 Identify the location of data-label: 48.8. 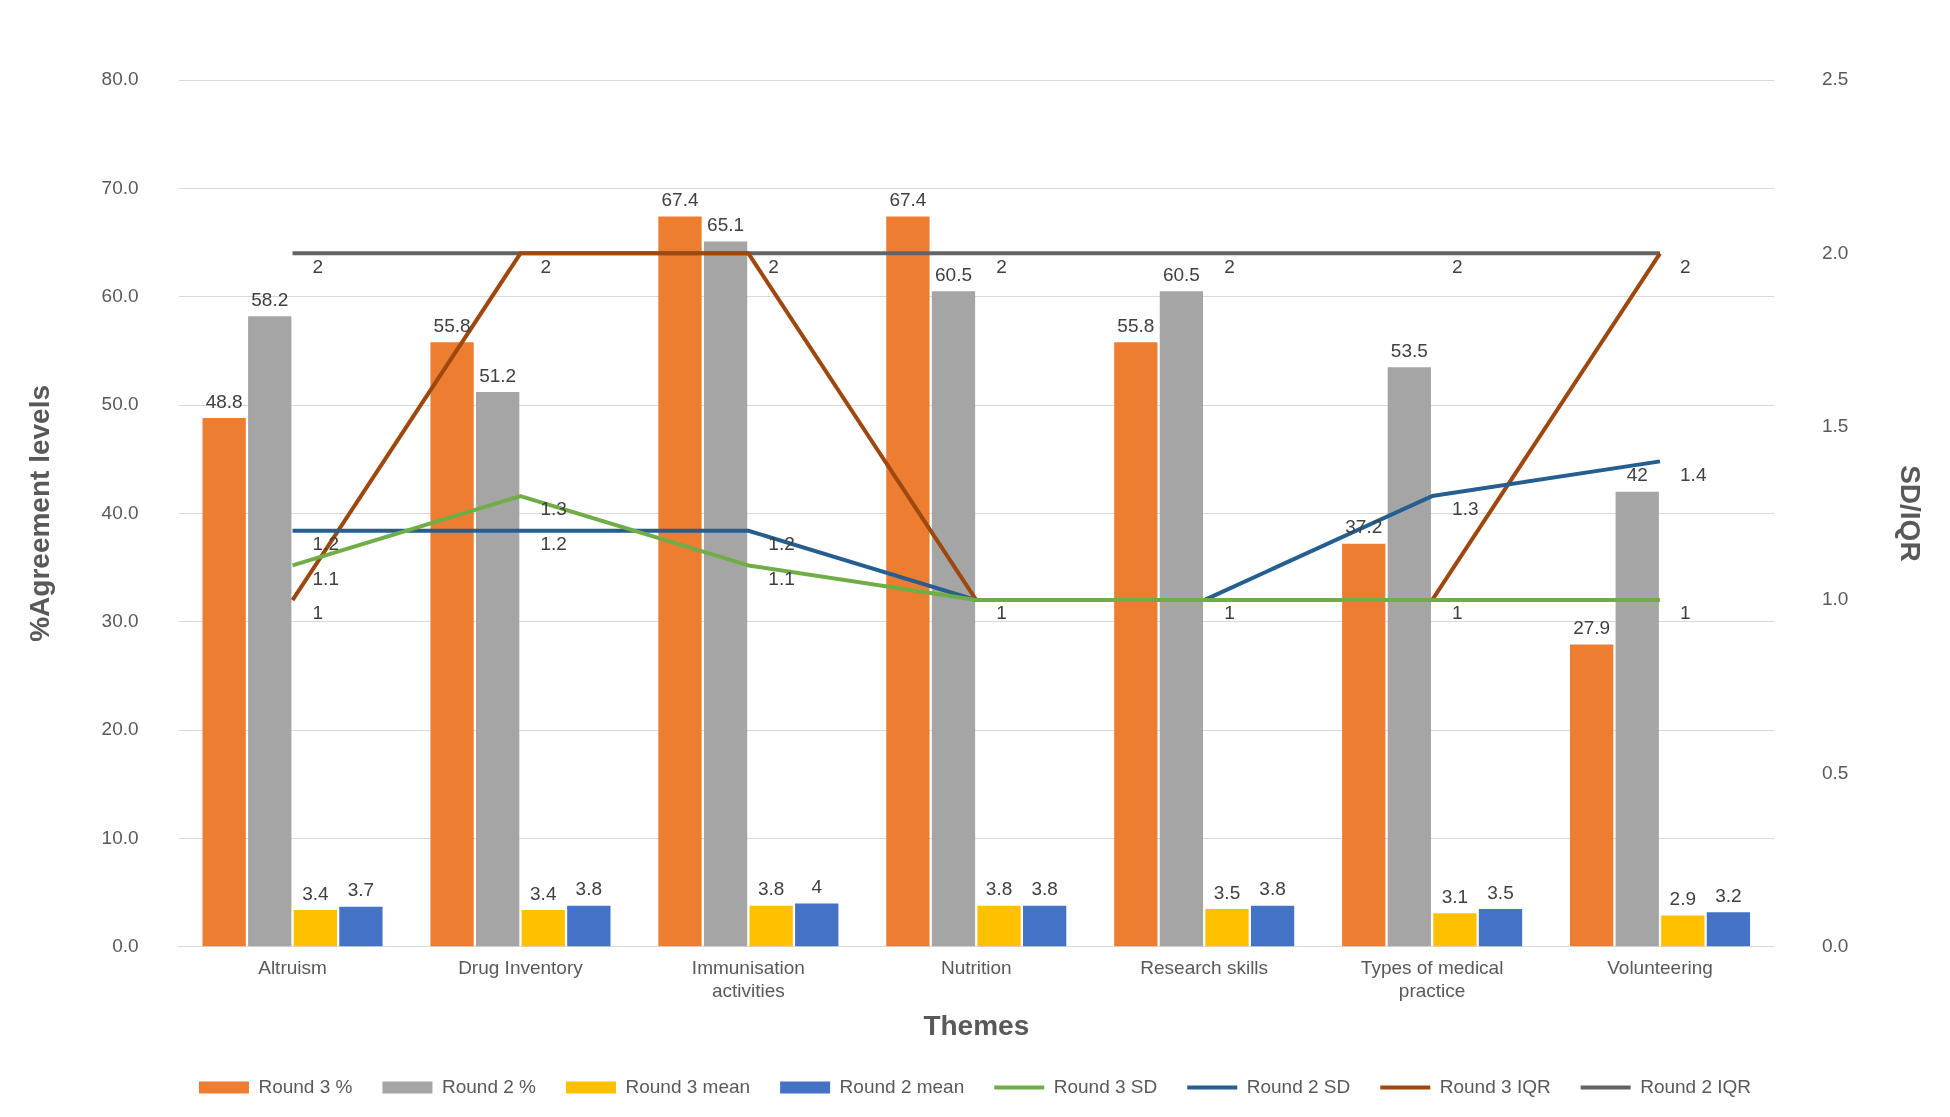
(224, 401).